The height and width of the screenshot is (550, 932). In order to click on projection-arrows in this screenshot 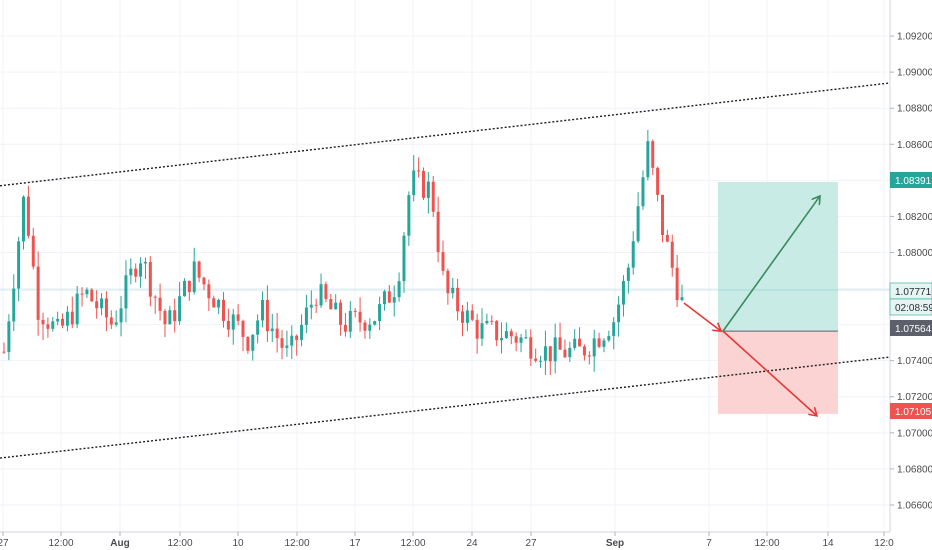, I will do `click(751, 306)`.